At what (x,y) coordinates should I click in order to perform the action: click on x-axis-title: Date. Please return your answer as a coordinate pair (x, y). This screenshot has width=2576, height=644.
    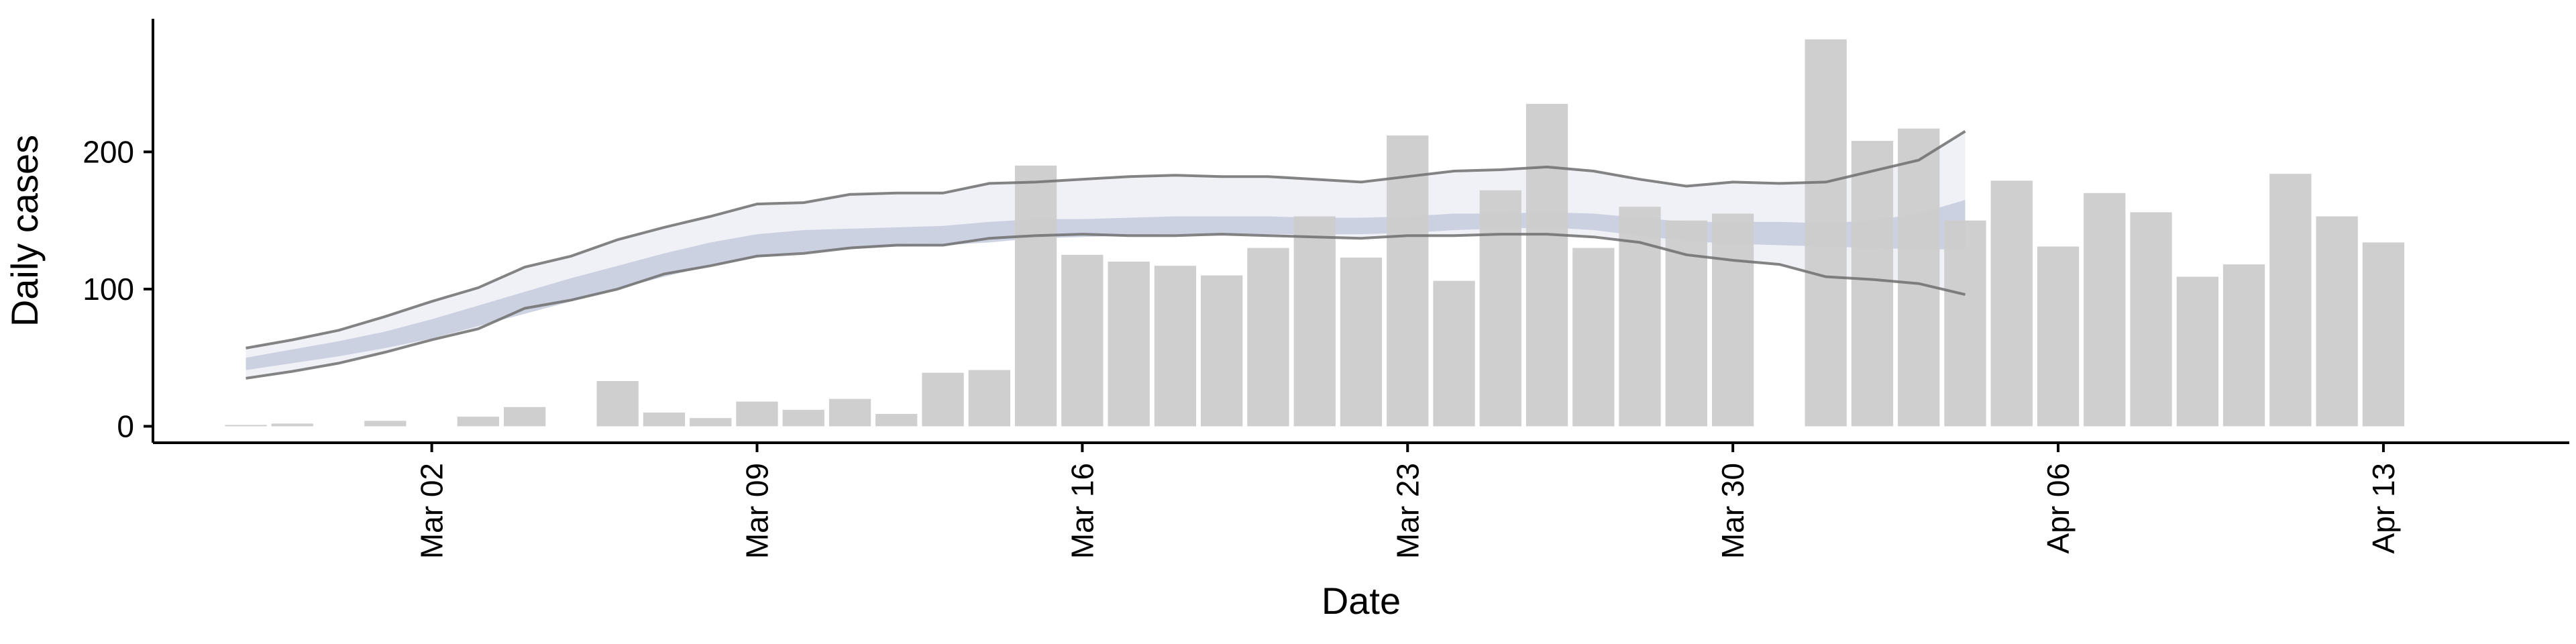
    Looking at the image, I should click on (1361, 601).